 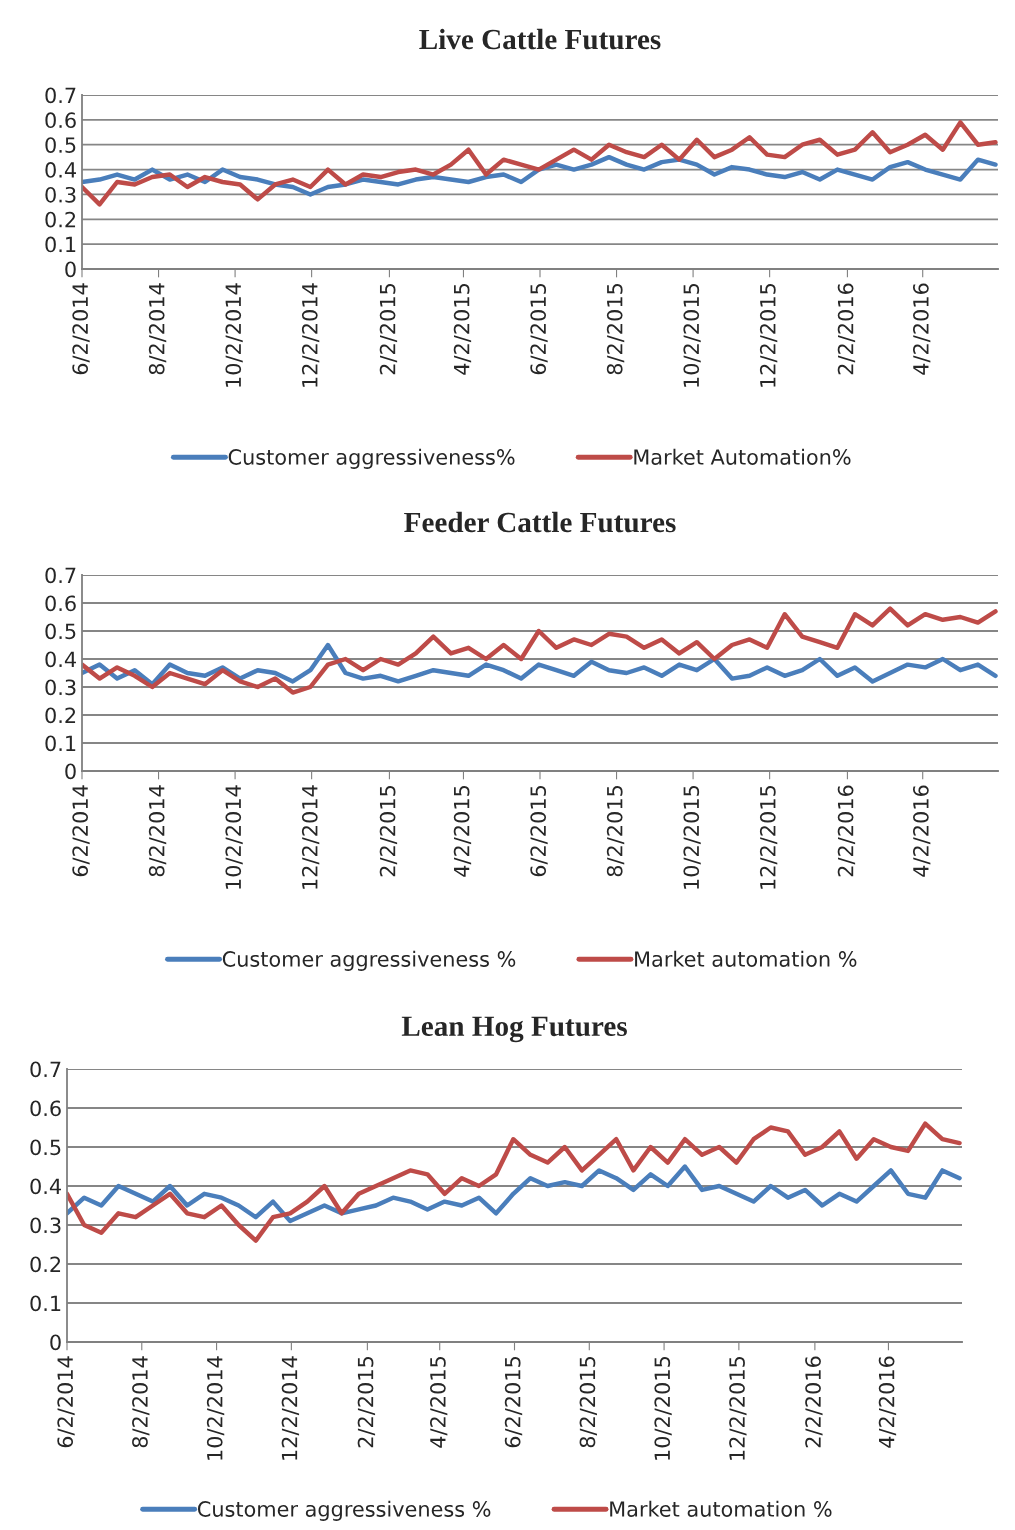 What do you see at coordinates (371, 458) in the screenshot?
I see `legend-label: Customer aggressiveness%` at bounding box center [371, 458].